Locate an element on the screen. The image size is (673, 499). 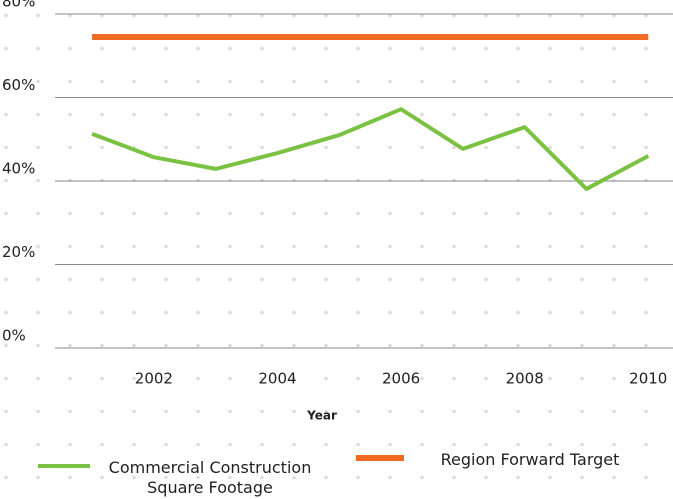
x-axis-label: Year is located at coordinates (321, 416).